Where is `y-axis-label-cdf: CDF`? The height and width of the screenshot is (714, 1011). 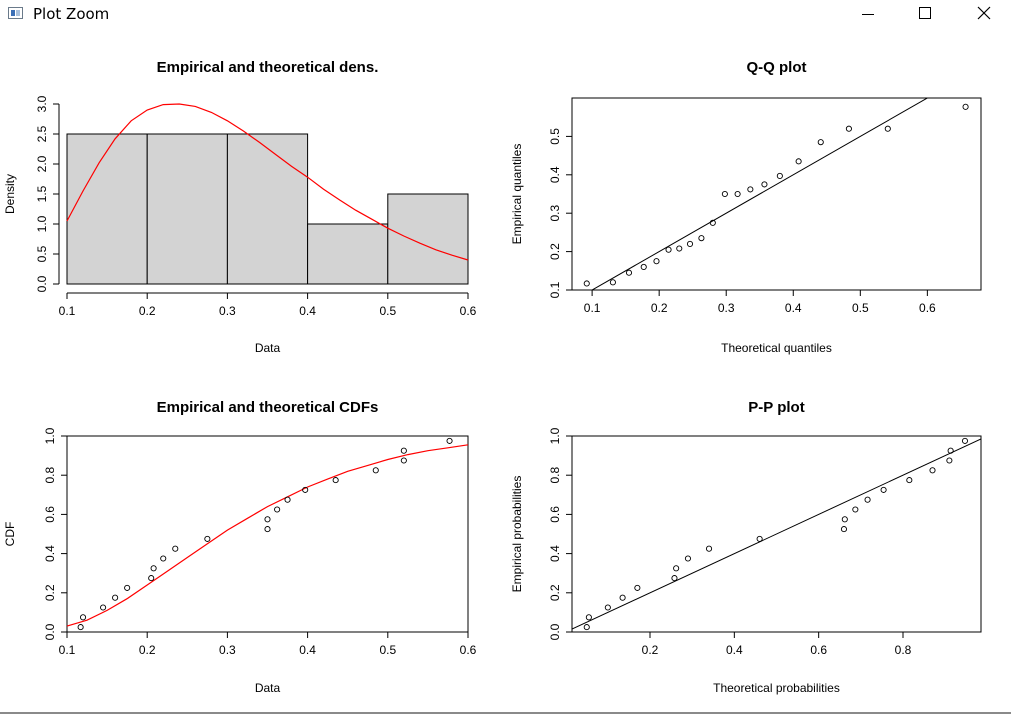 y-axis-label-cdf: CDF is located at coordinates (10, 534).